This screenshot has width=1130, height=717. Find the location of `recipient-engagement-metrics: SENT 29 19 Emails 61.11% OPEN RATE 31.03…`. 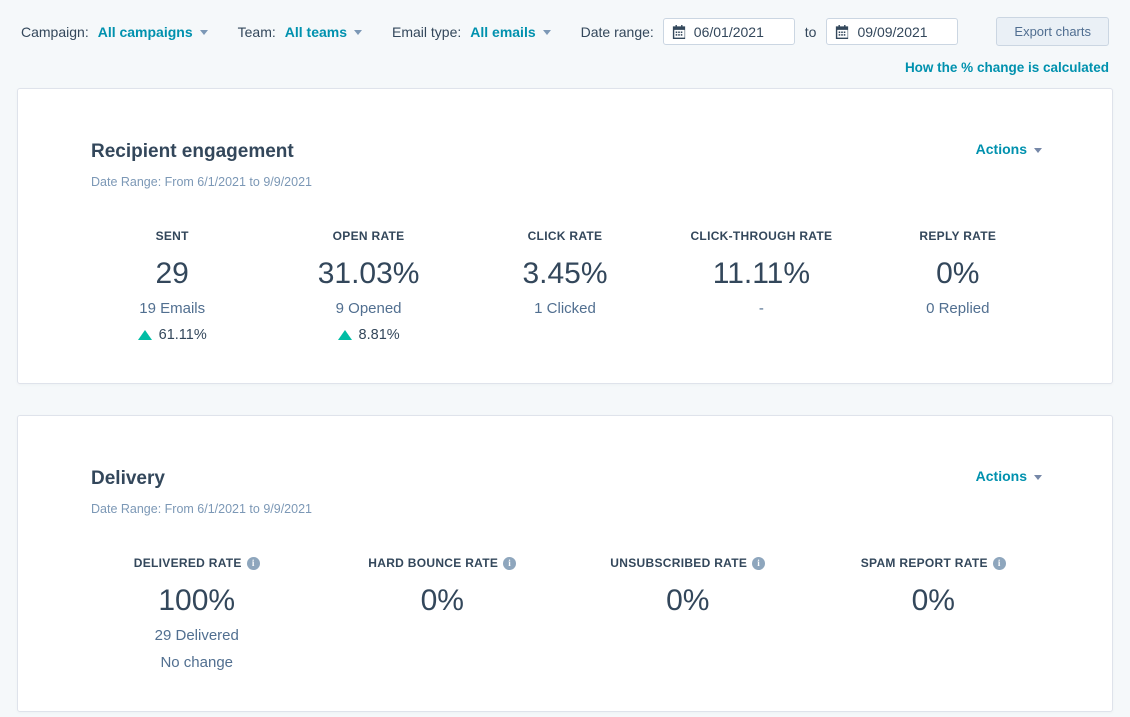

recipient-engagement-metrics: SENT 29 19 Emails 61.11% OPEN RATE 31.03… is located at coordinates (565, 286).